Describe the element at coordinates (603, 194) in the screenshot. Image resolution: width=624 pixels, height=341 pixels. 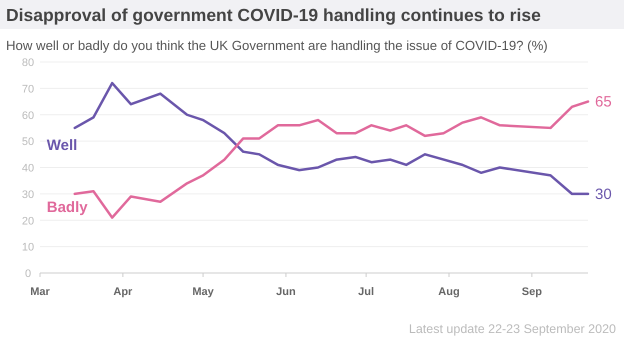
I see `data-label: 30` at that location.